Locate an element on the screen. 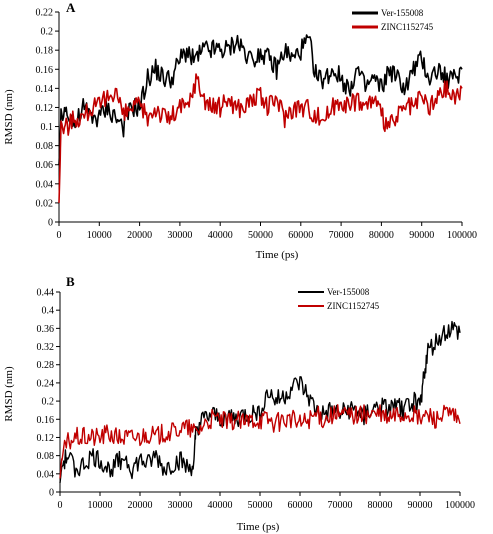 This screenshot has width=493, height=534. panel-b-x-tick-label: 10000 is located at coordinates (100, 505).